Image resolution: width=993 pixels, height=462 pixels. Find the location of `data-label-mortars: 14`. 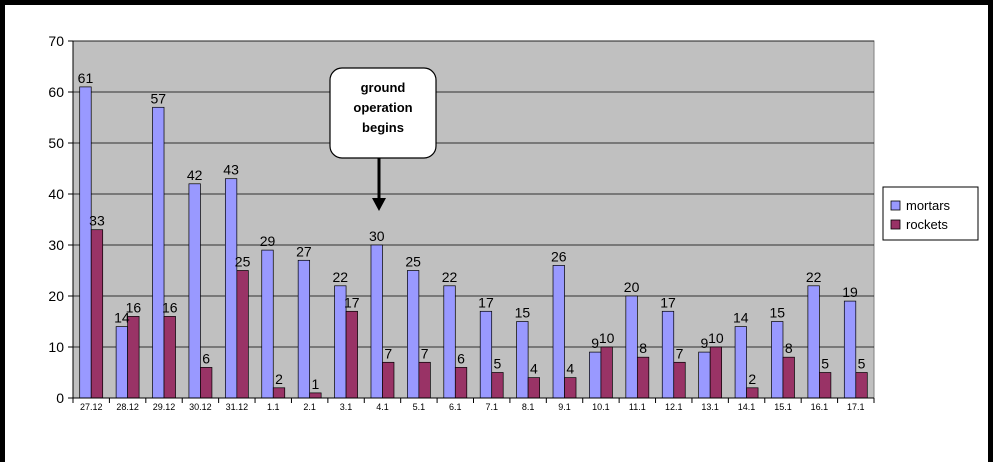

data-label-mortars: 14 is located at coordinates (122, 318).